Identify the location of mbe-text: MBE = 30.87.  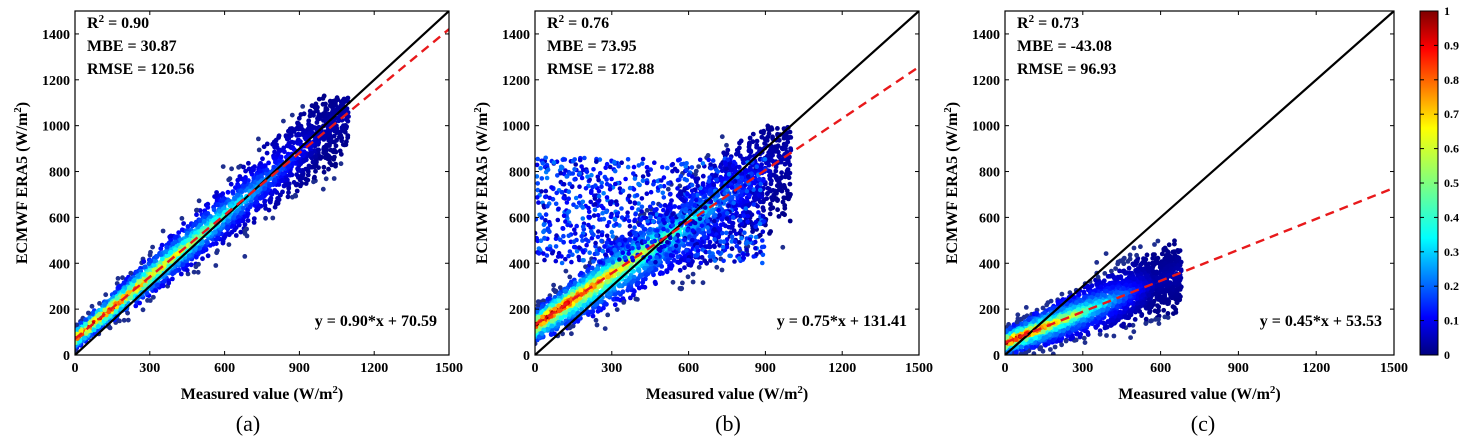
(132, 46).